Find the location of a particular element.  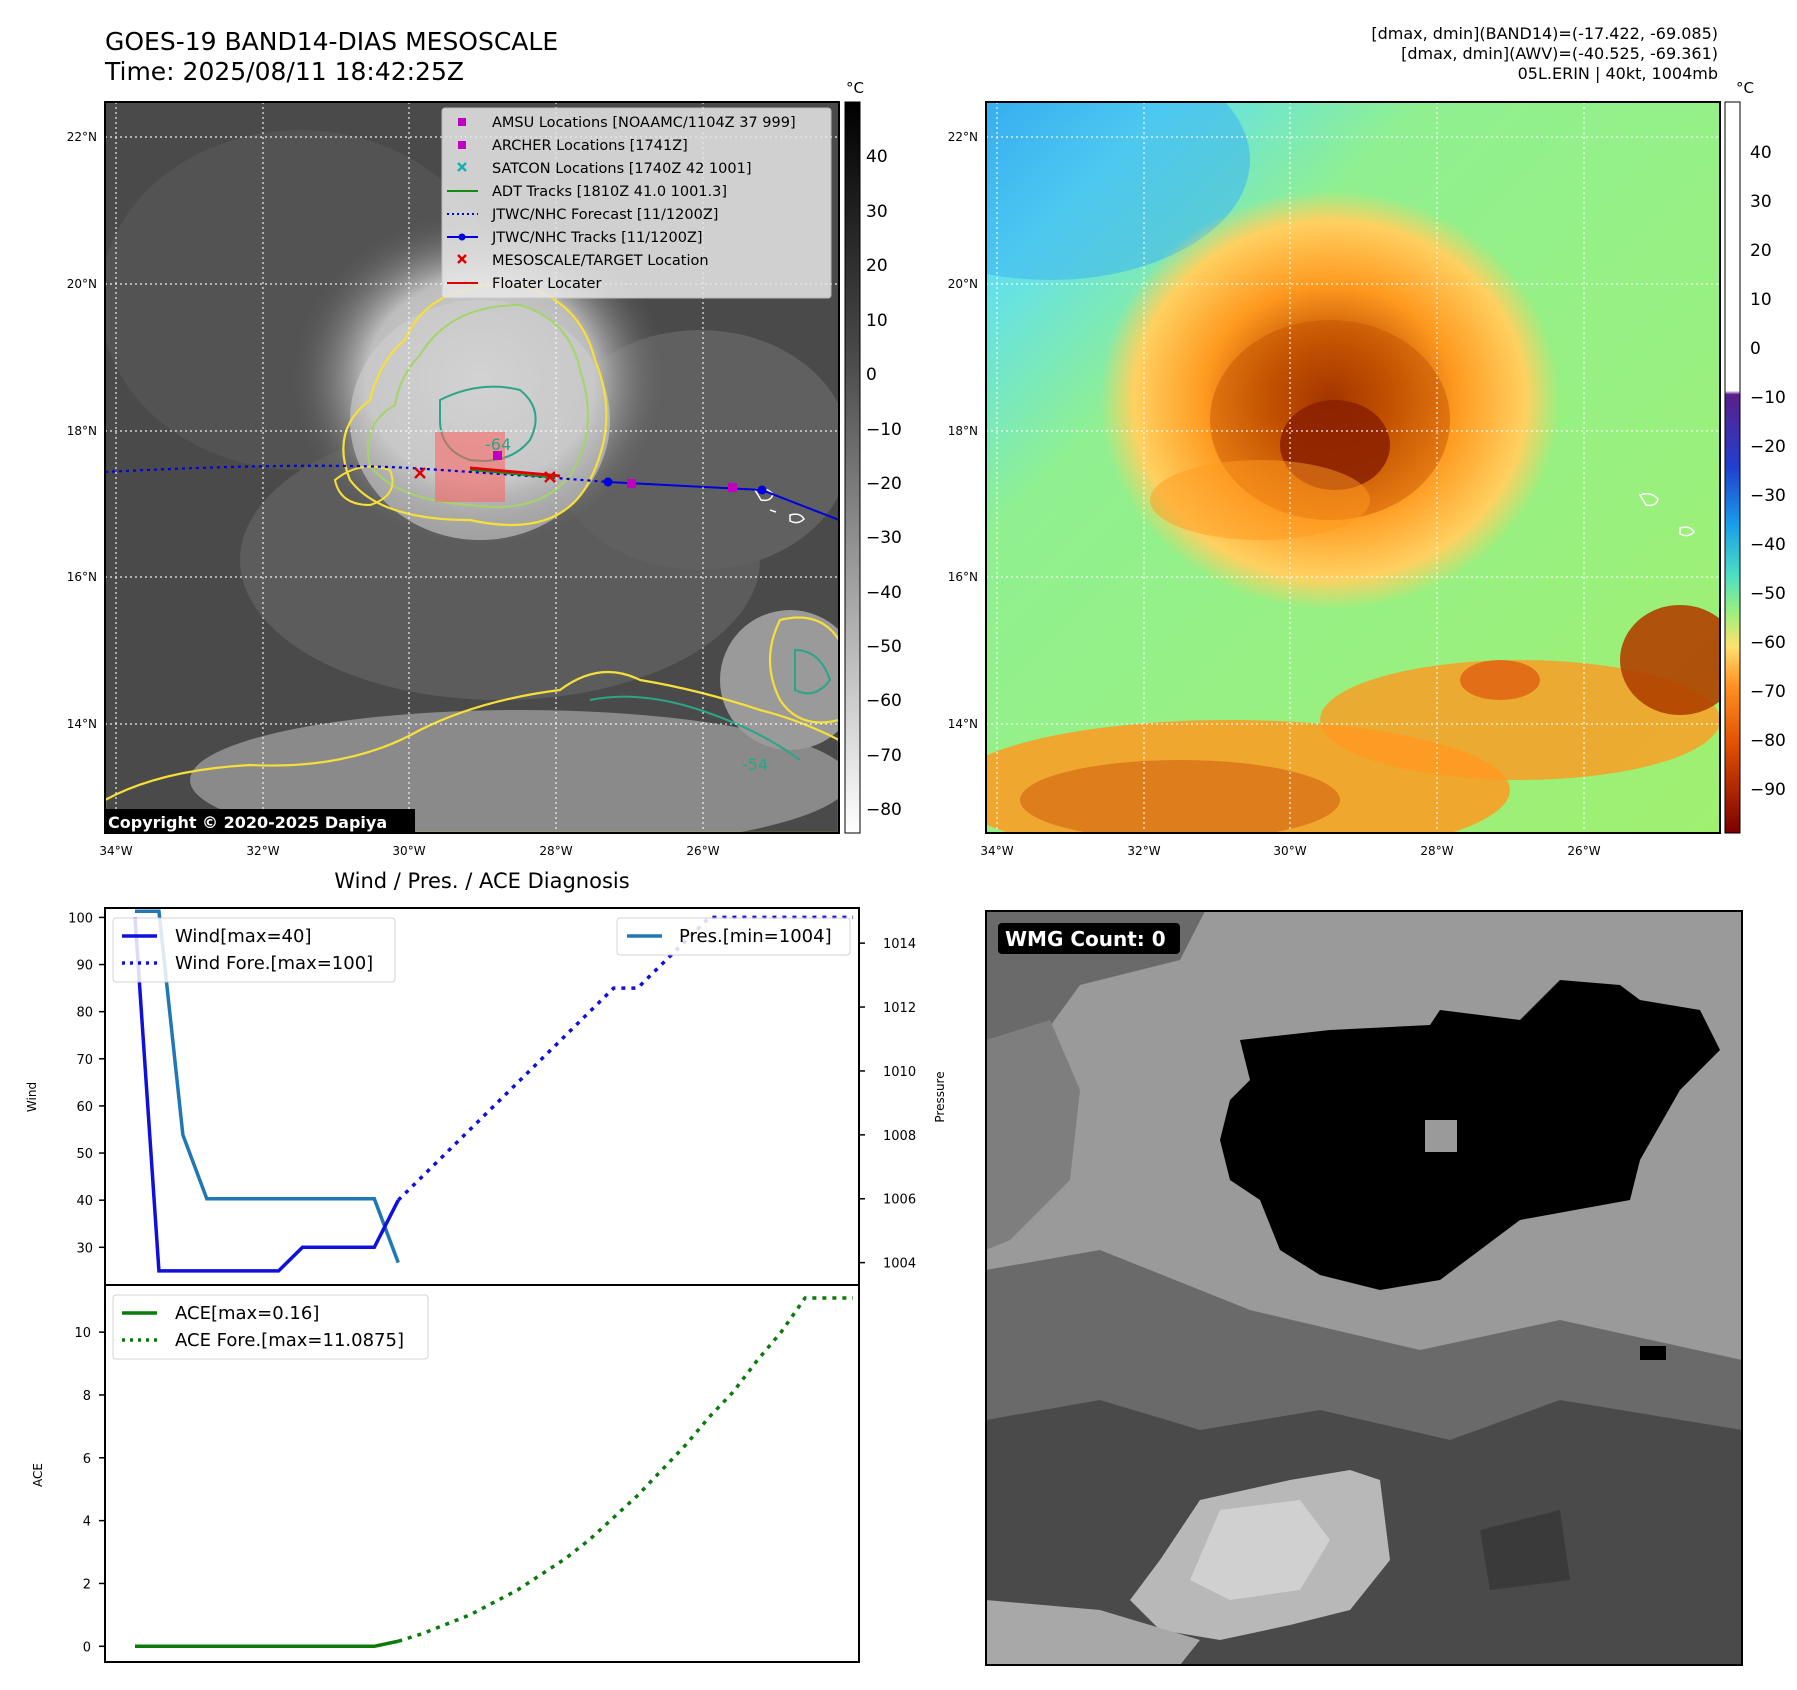

copyright-box is located at coordinates (260, 821).